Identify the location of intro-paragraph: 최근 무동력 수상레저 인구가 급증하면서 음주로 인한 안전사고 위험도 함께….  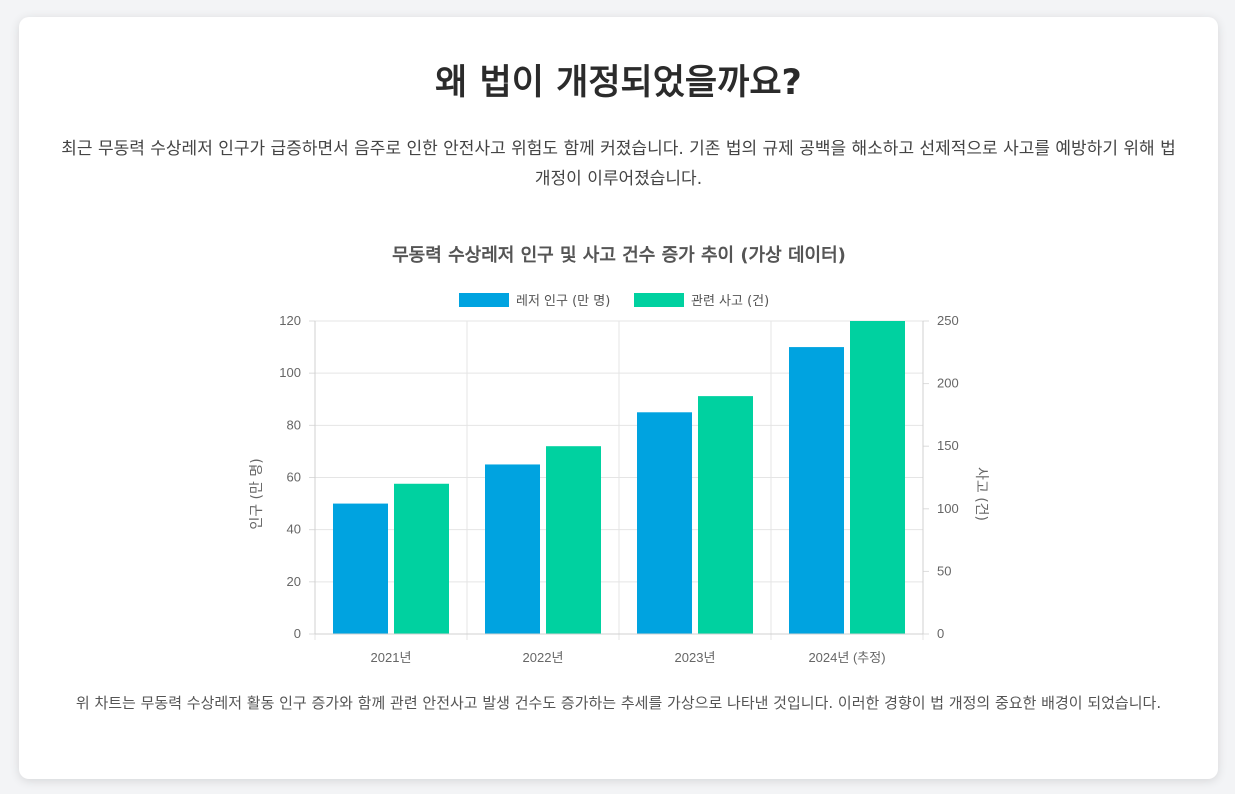
(618, 164).